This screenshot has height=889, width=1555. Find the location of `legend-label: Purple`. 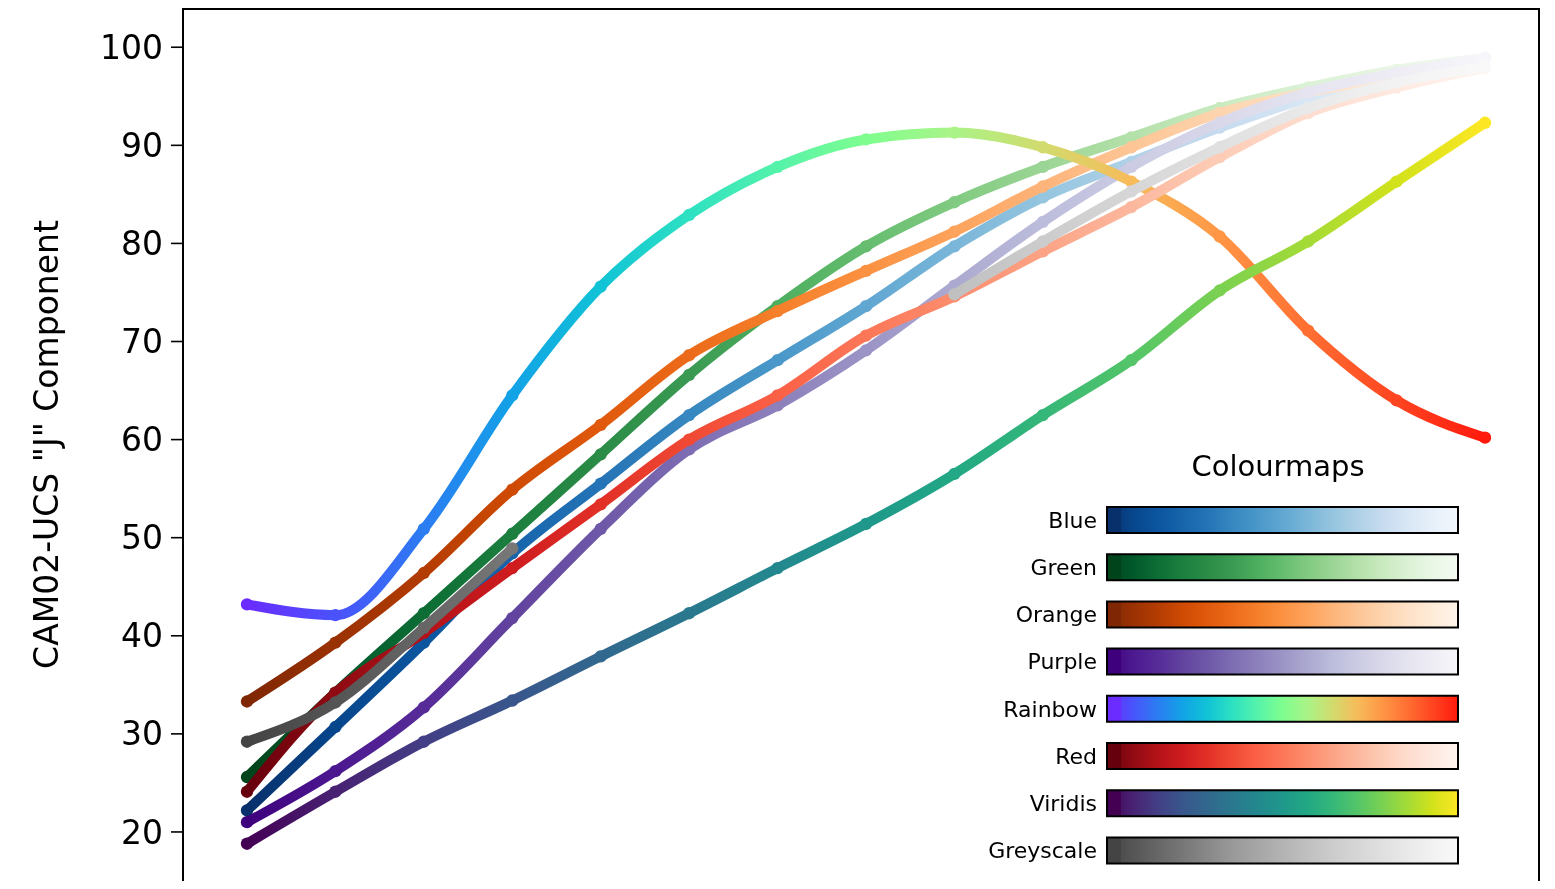

legend-label: Purple is located at coordinates (1062, 662).